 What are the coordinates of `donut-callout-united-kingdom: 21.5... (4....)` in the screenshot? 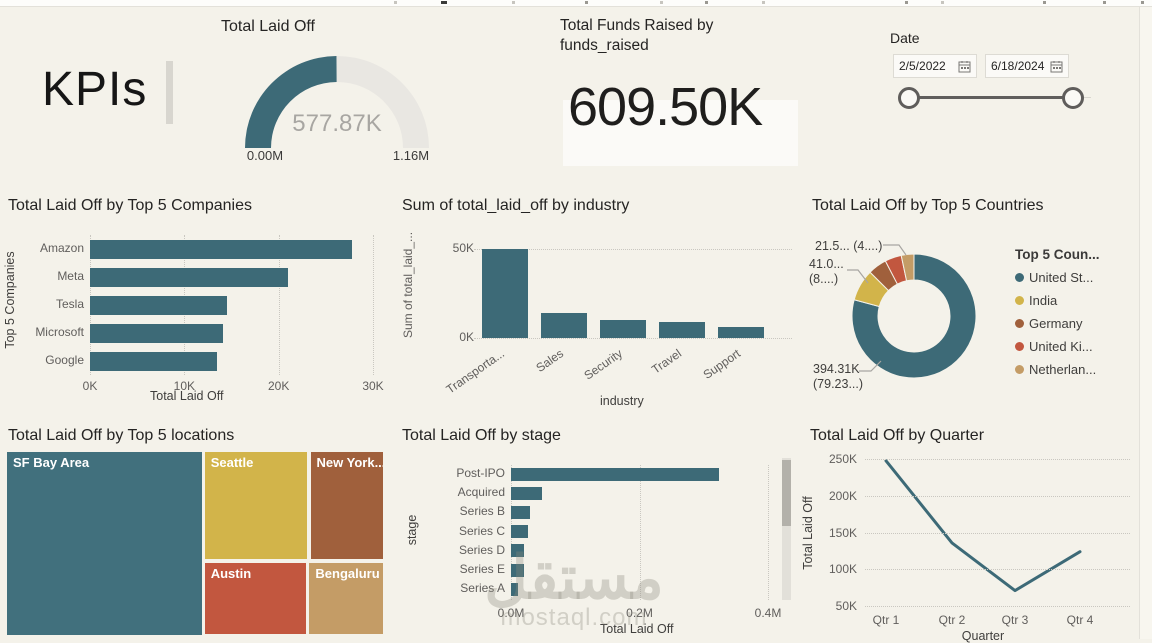 It's located at (848, 246).